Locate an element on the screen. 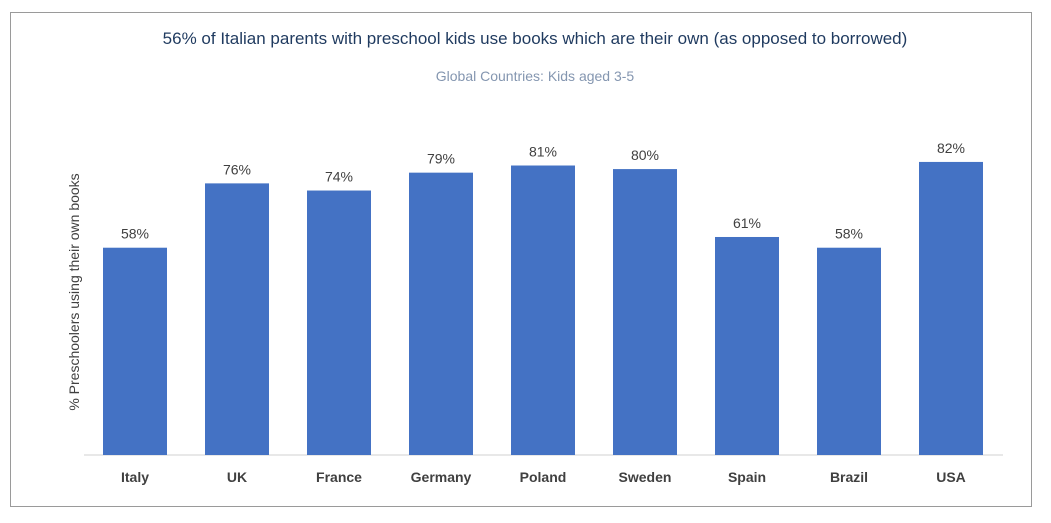  x-tick-label-italy: Italy is located at coordinates (135, 477).